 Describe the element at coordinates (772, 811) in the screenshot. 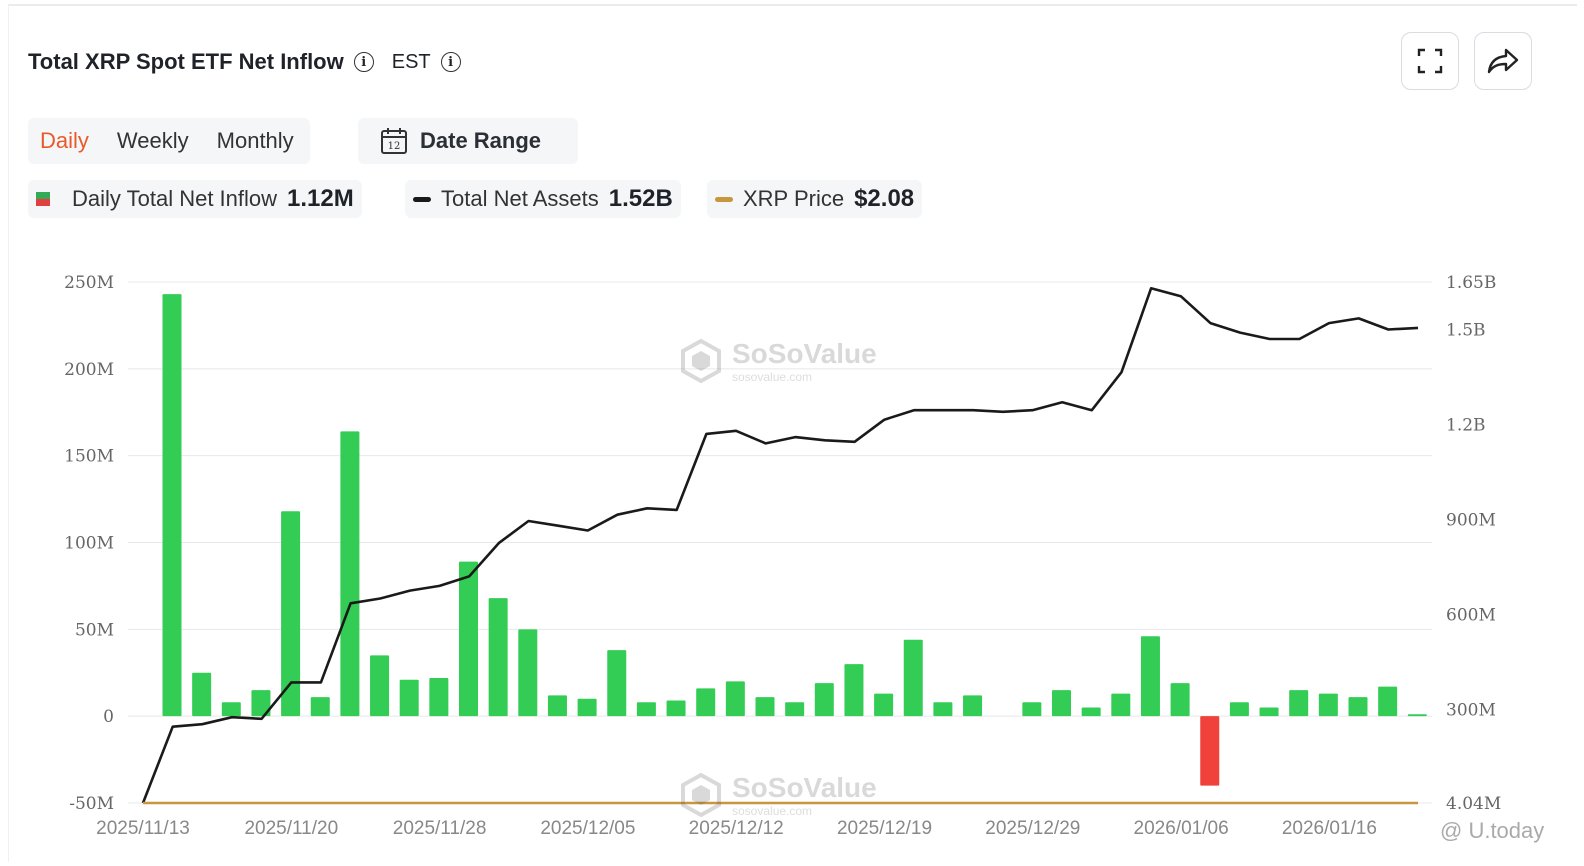

I see `watermark-url-2: sosovalue.com` at that location.